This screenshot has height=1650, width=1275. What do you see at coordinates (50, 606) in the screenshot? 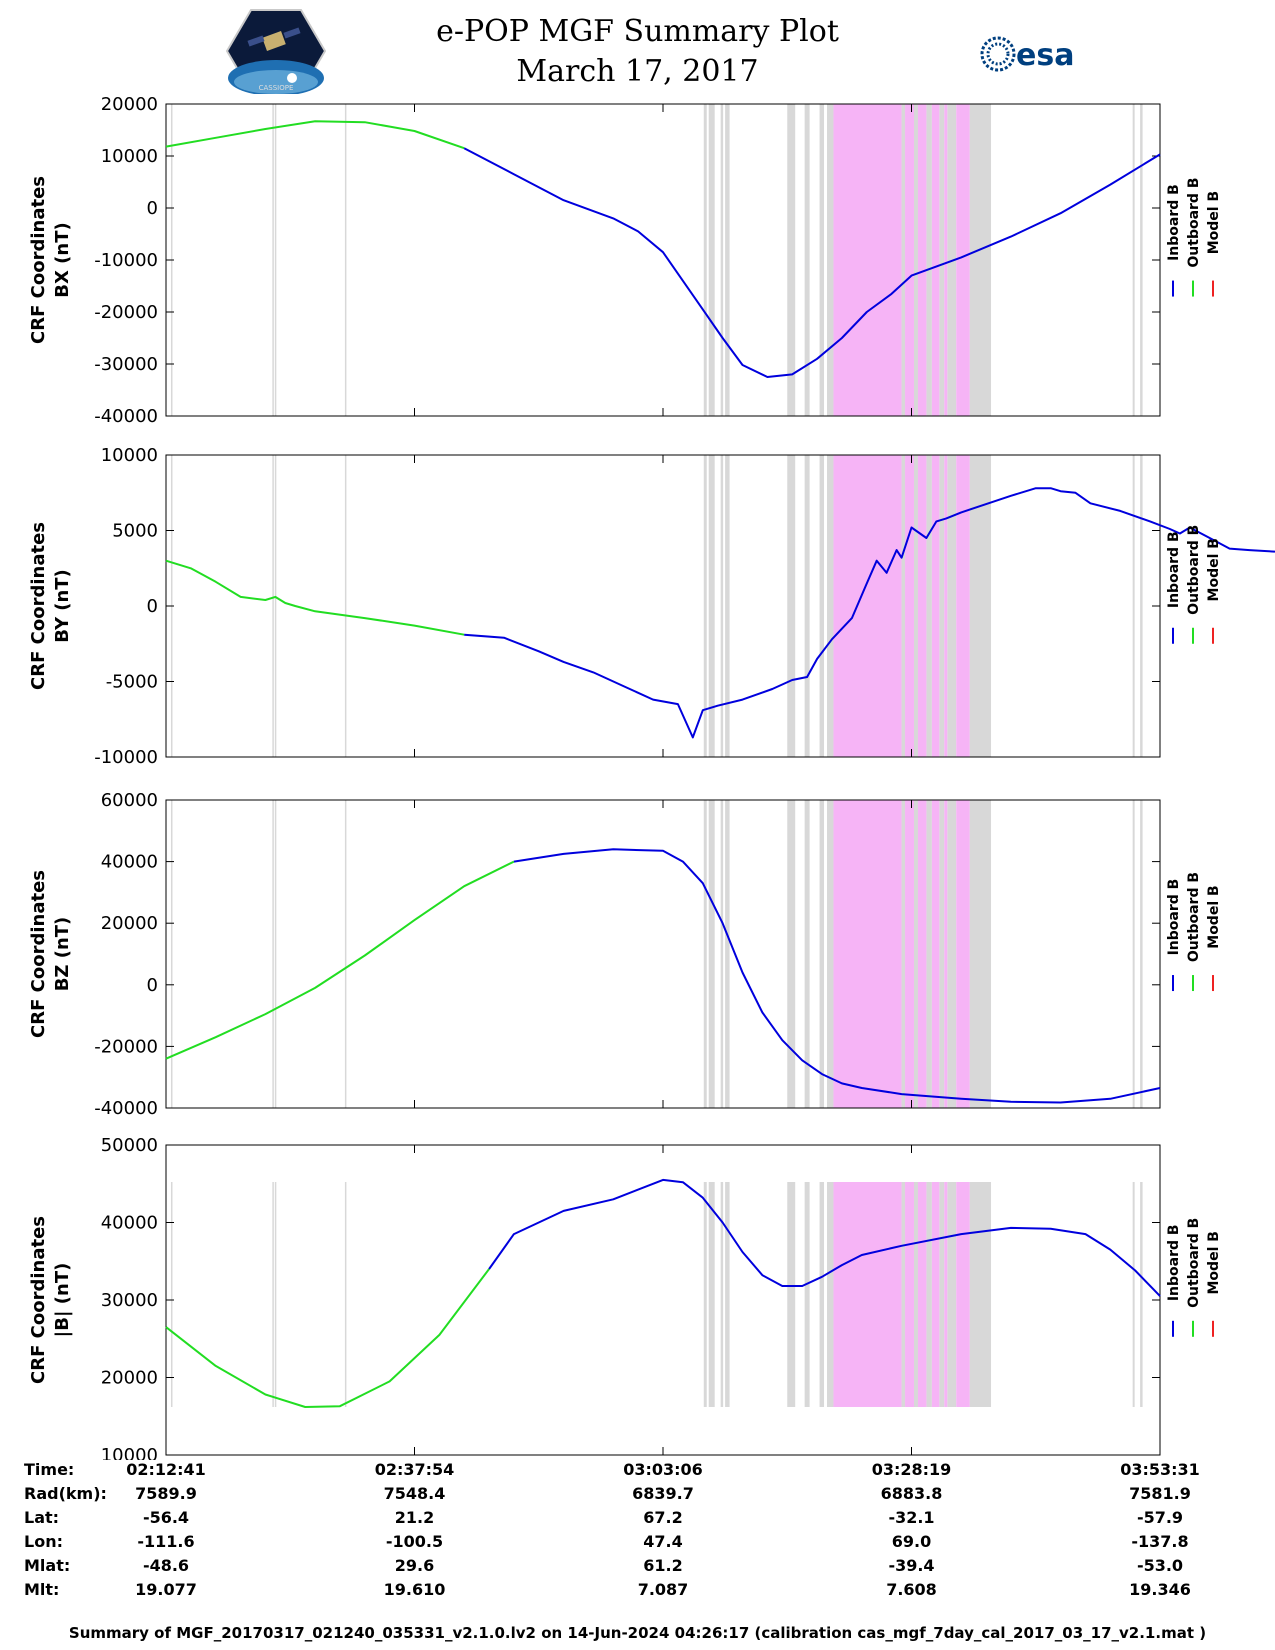
I see `y-axis-label: CRF Coordinates BY (nT)` at bounding box center [50, 606].